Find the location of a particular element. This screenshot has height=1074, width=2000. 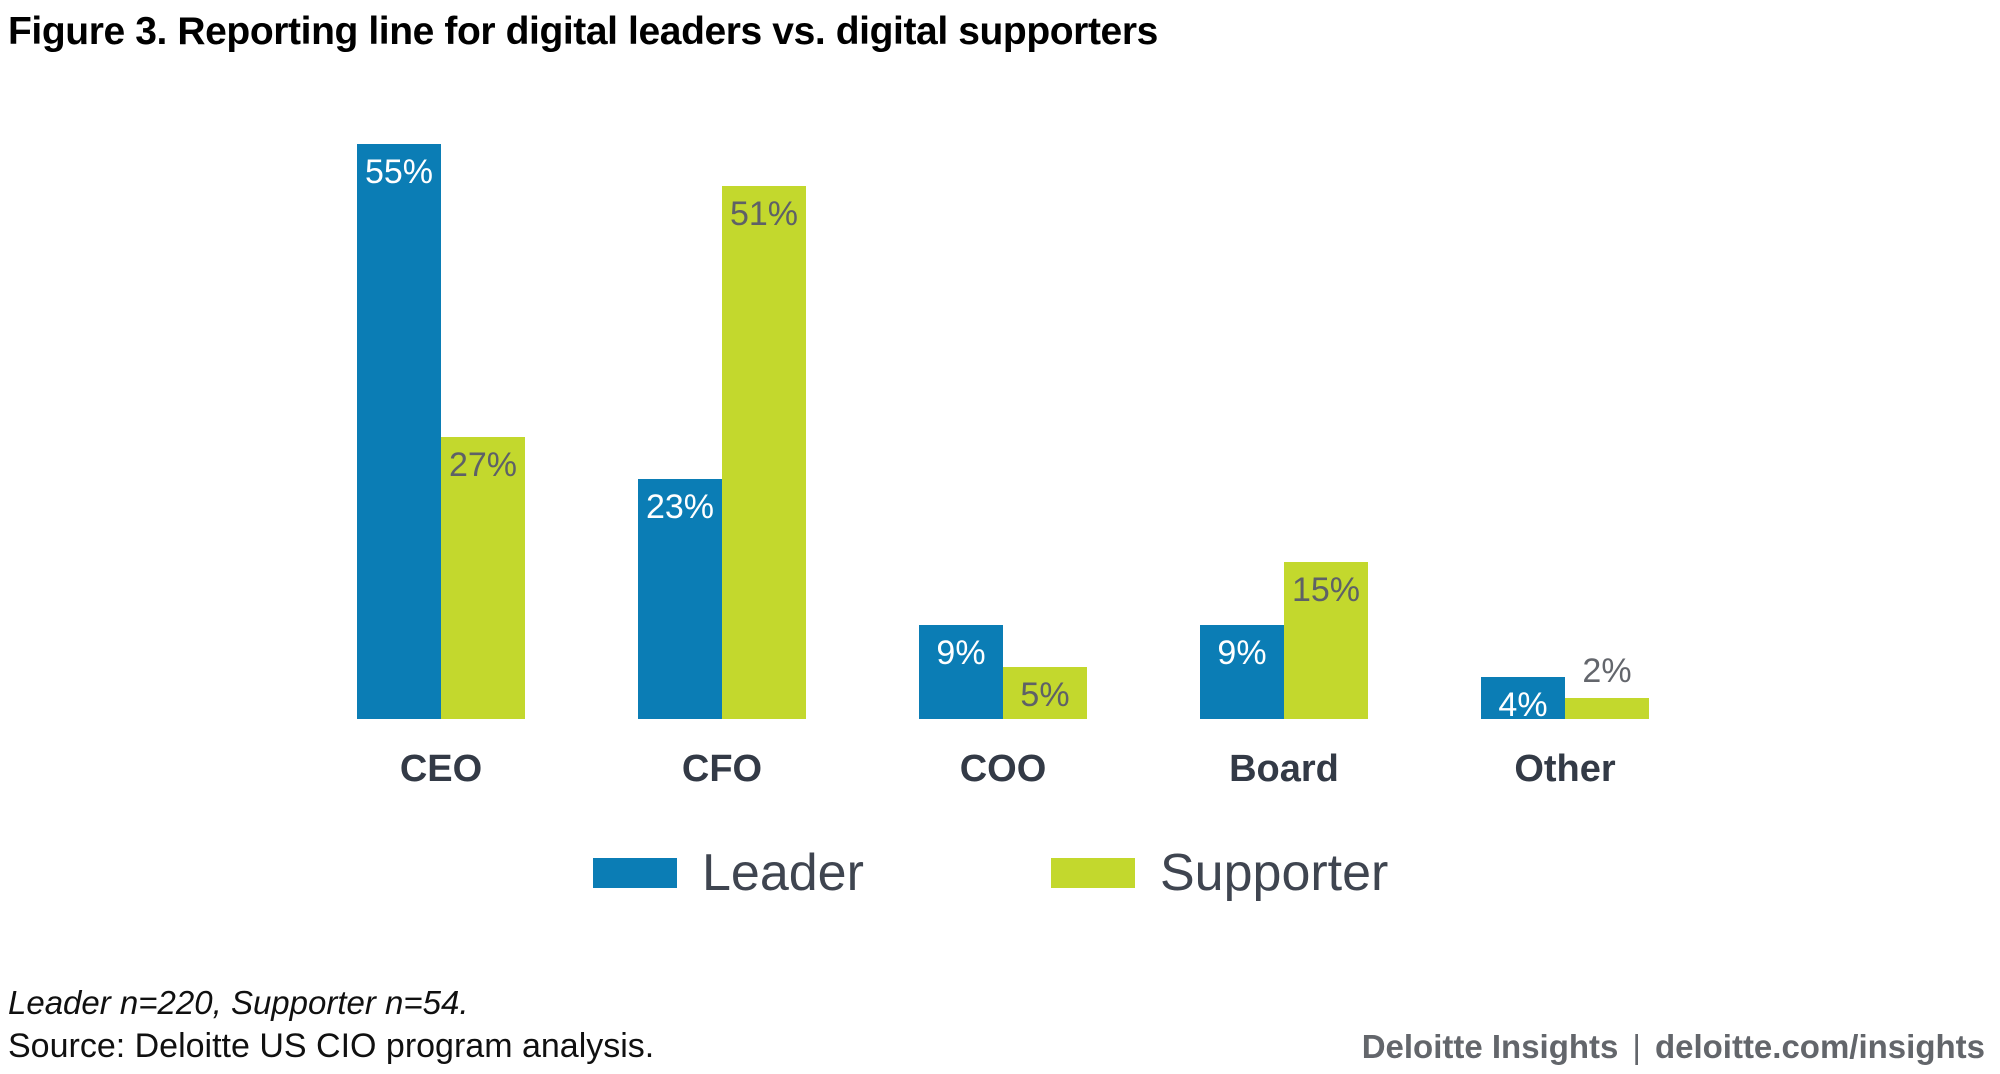

legend-label-leader: Leader is located at coordinates (783, 873).